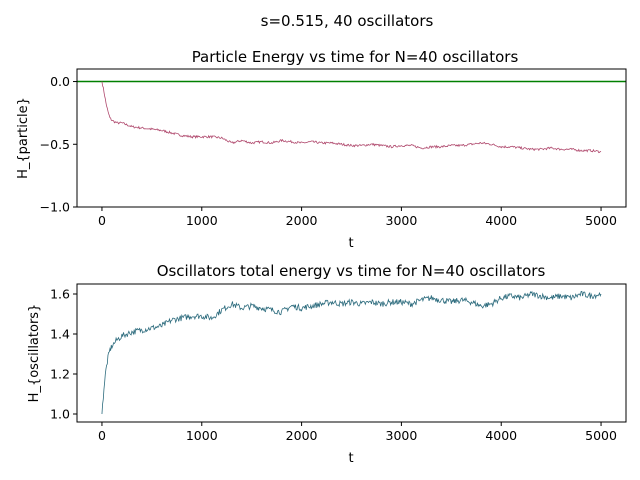 The height and width of the screenshot is (480, 640). Describe the element at coordinates (347, 21) in the screenshot. I see `figure-suptitle: s=0.515, 40 oscillators` at that location.